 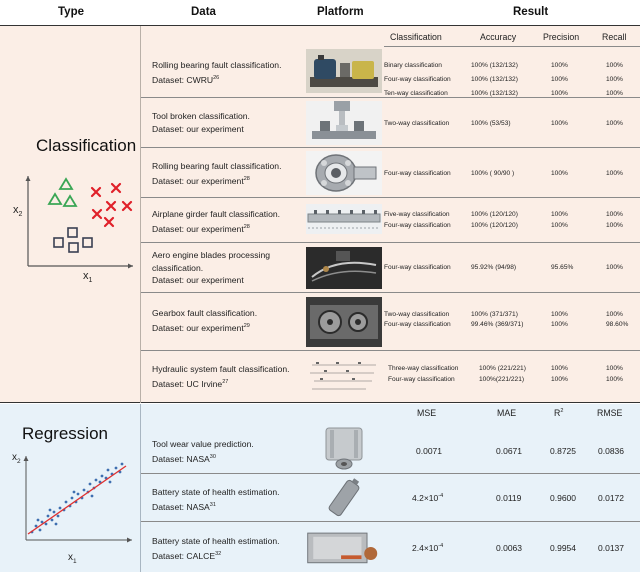 What do you see at coordinates (344, 173) in the screenshot?
I see `rolling-bearing-image` at bounding box center [344, 173].